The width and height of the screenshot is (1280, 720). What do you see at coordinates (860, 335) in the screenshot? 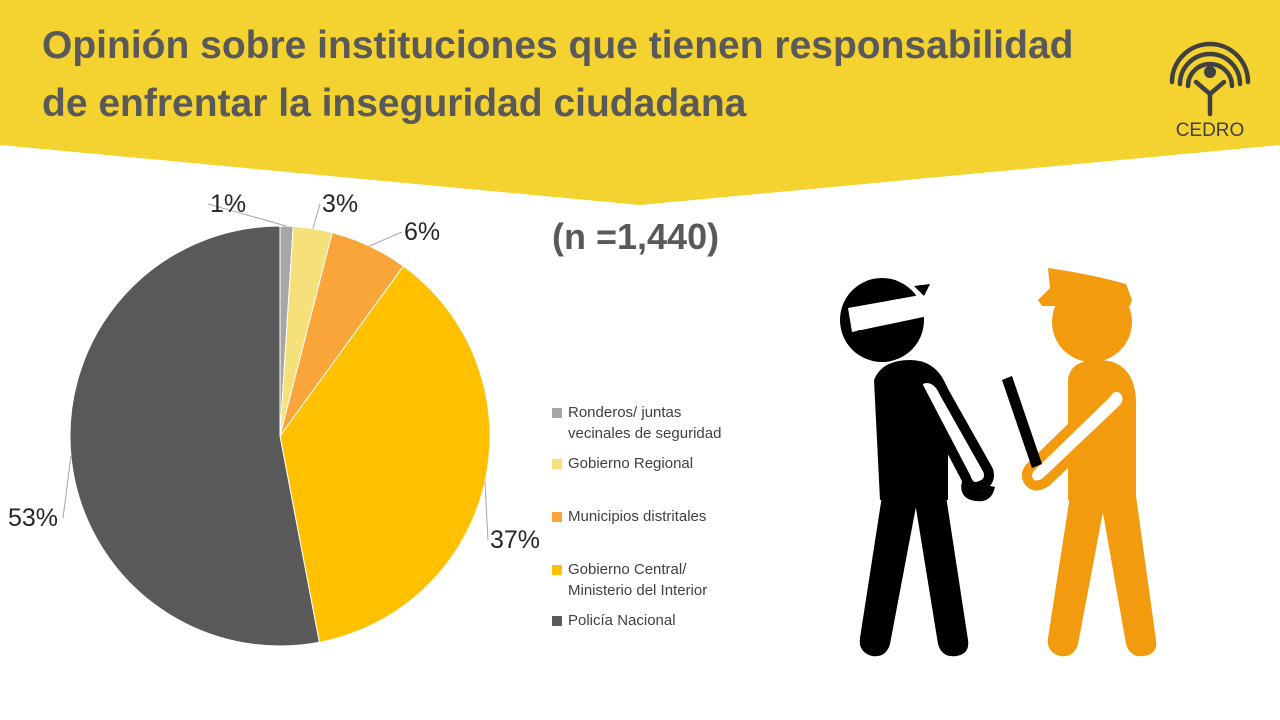
I see `thief-mask-eye` at bounding box center [860, 335].